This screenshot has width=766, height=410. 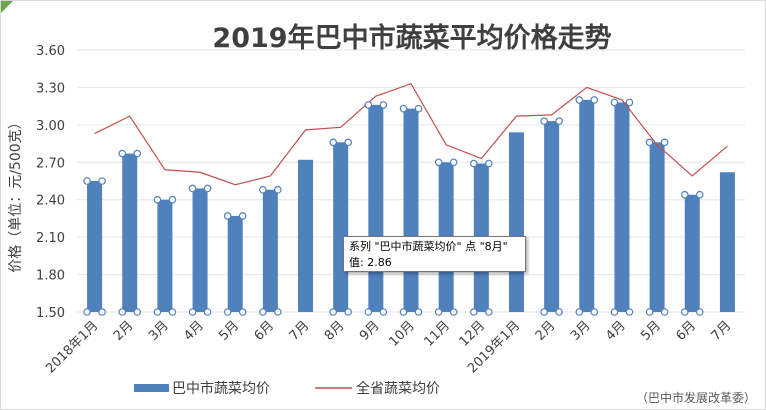 I want to click on y-tick-label: 3.30, so click(x=50, y=88).